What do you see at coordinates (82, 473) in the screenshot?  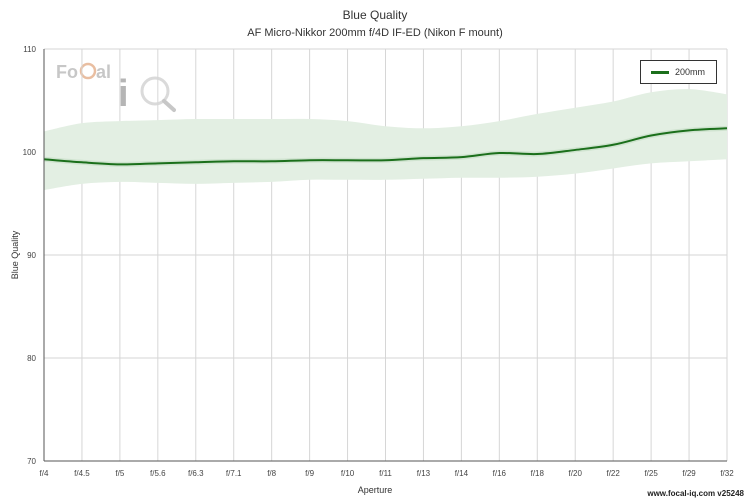 I see `x-tick-label: f/4.5` at bounding box center [82, 473].